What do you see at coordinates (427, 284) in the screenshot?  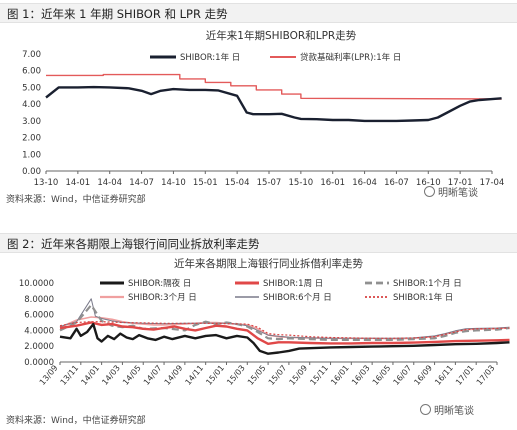 I see `chart2-legend-label: SHIBOR:1个月 日` at bounding box center [427, 284].